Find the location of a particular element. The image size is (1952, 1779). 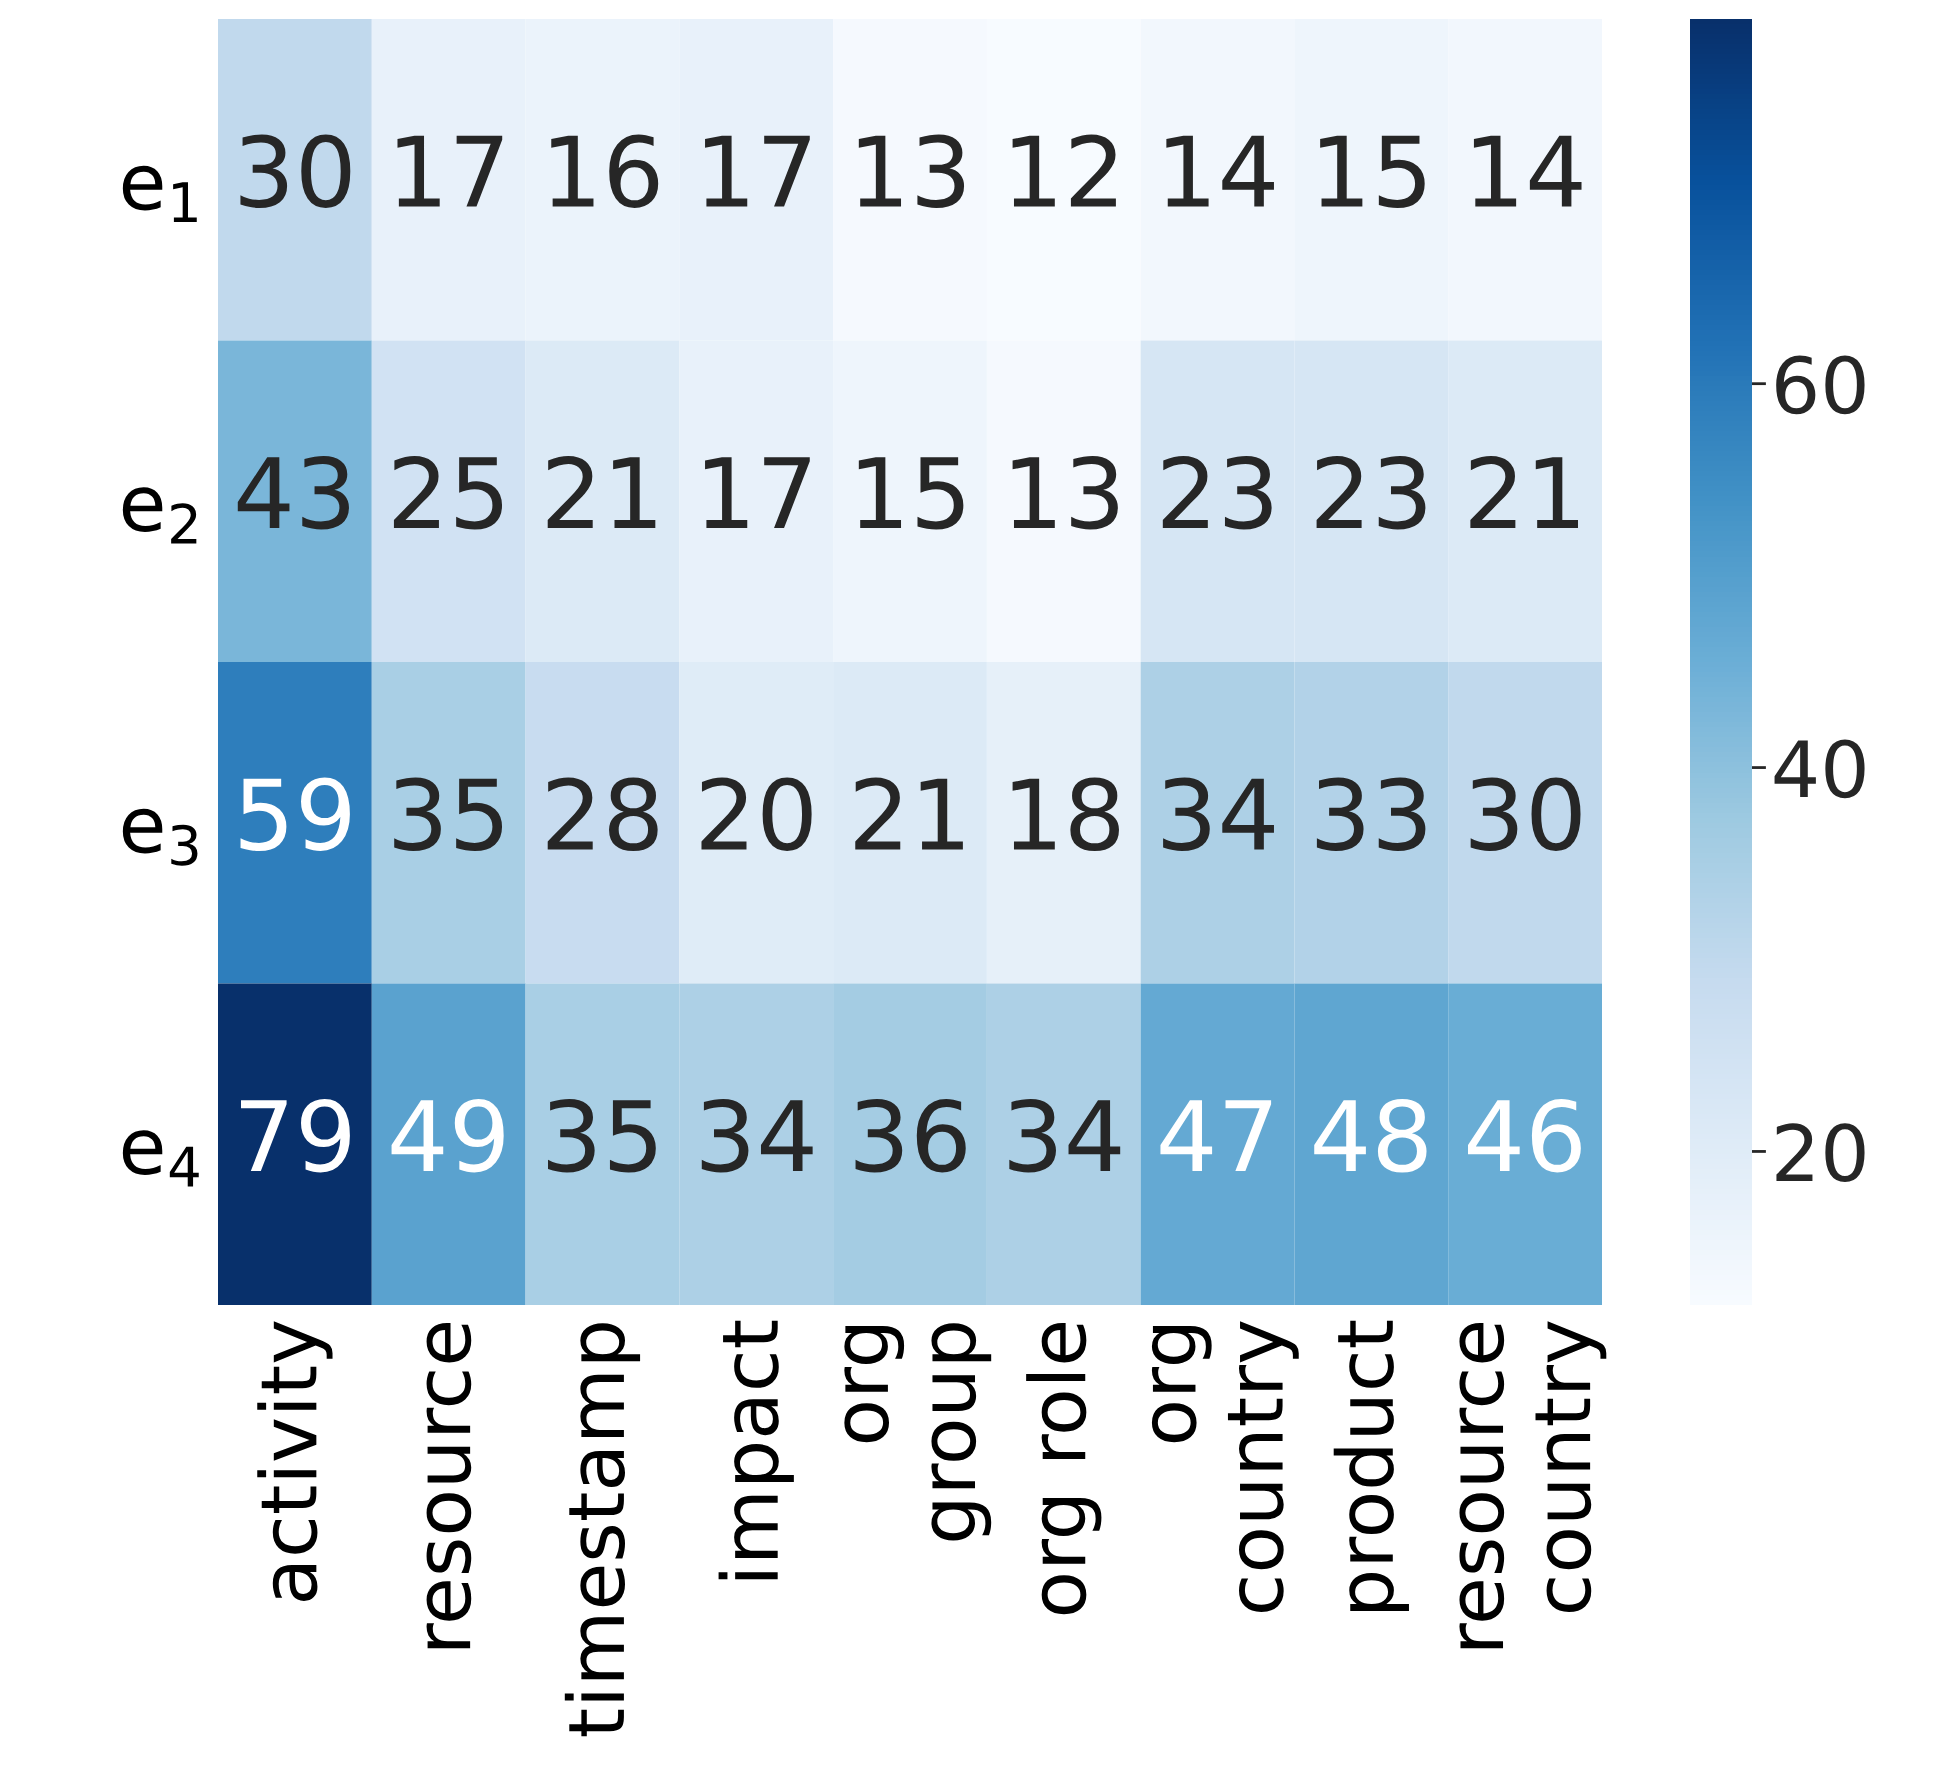

x-tick-label: timestamp is located at coordinates (602, 1530).